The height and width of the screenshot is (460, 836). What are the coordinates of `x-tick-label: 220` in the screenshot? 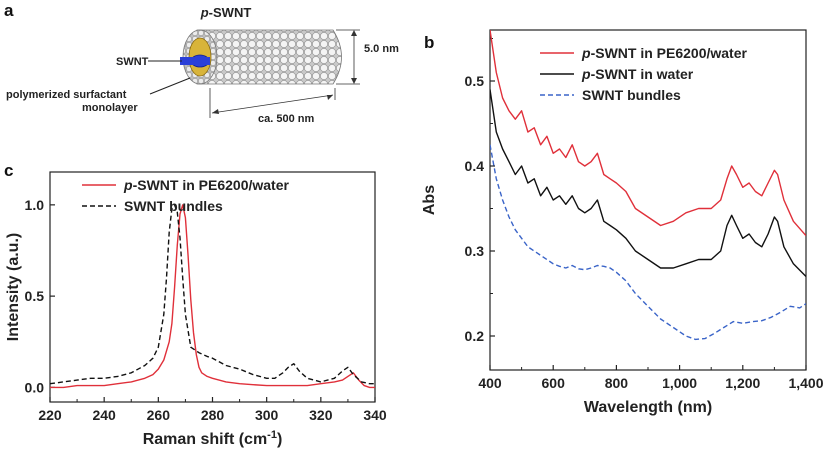 It's located at (50, 415).